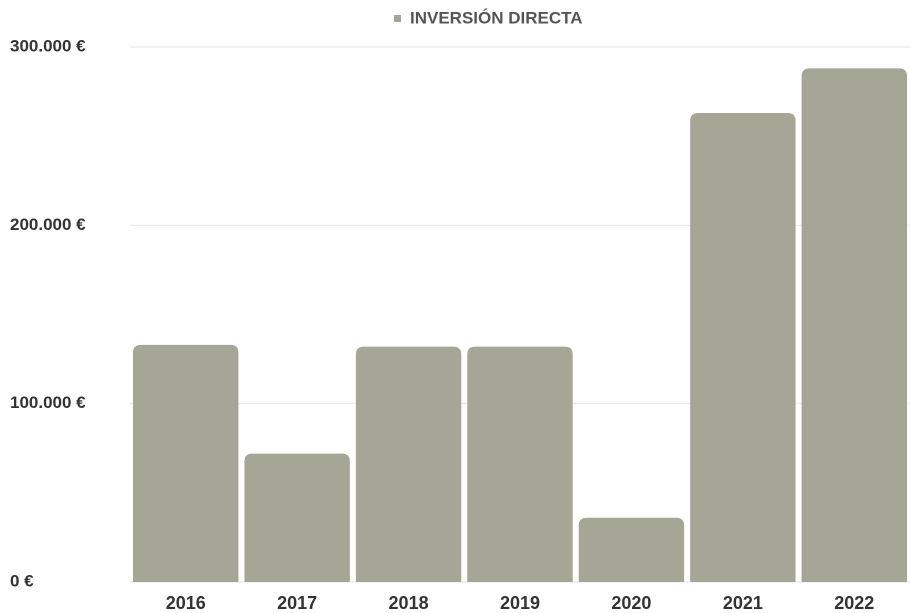 The image size is (910, 613). I want to click on legend-marker, so click(397, 18).